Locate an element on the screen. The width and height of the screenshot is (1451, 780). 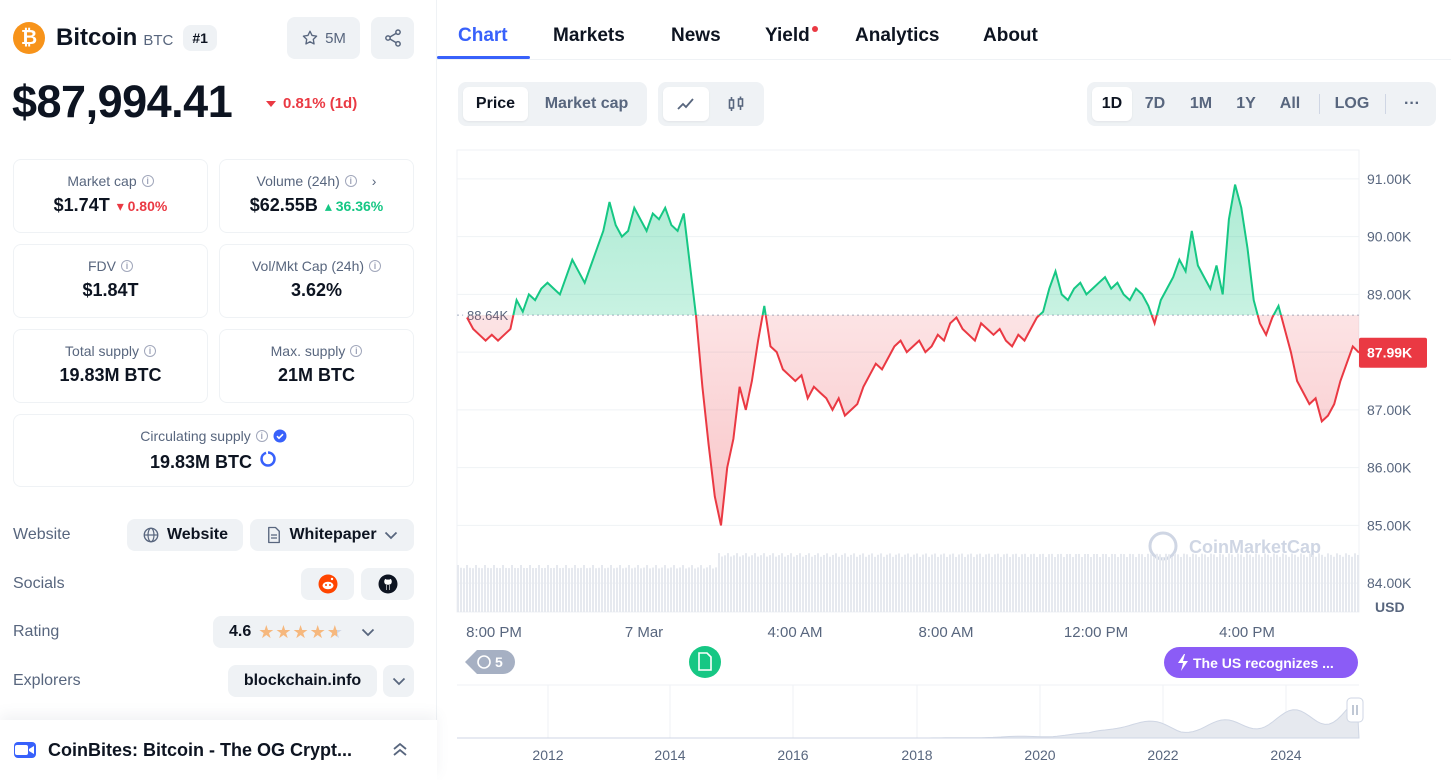
candlestick-toggle is located at coordinates (736, 104).